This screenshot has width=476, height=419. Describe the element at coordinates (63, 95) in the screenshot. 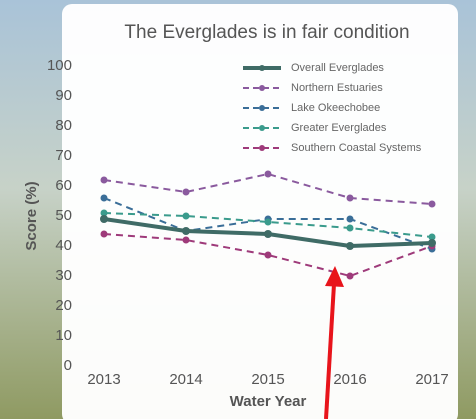

I see `y-tick-label: 90` at that location.